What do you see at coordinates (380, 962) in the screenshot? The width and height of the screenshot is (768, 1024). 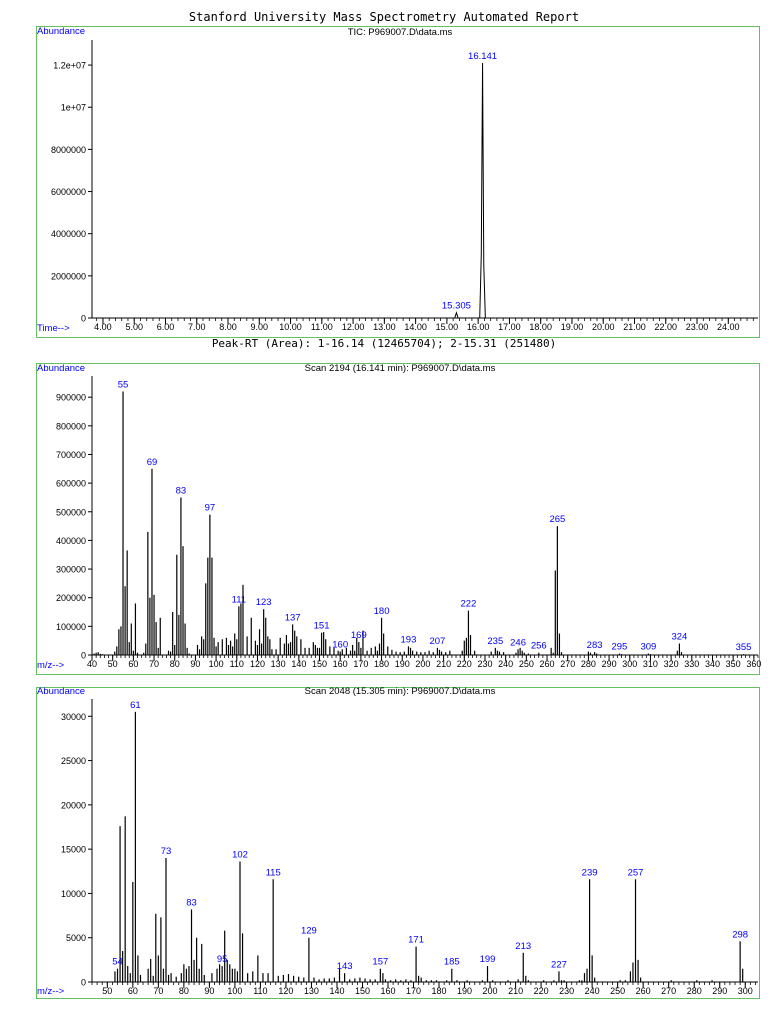 I see `peak-label: 157` at bounding box center [380, 962].